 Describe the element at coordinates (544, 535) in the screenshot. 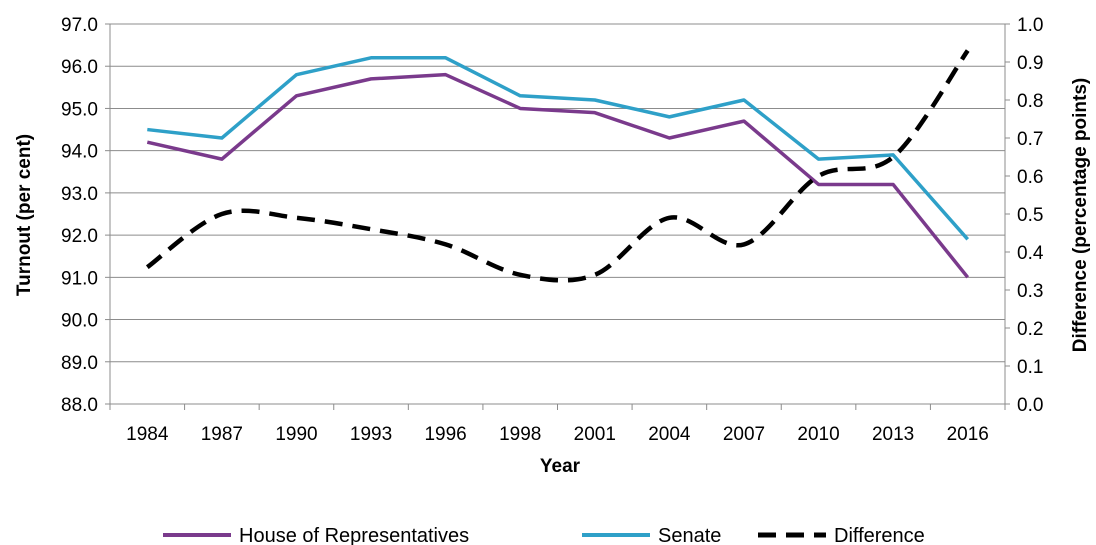

I see `legend: House of Representatives Senate Difference` at that location.